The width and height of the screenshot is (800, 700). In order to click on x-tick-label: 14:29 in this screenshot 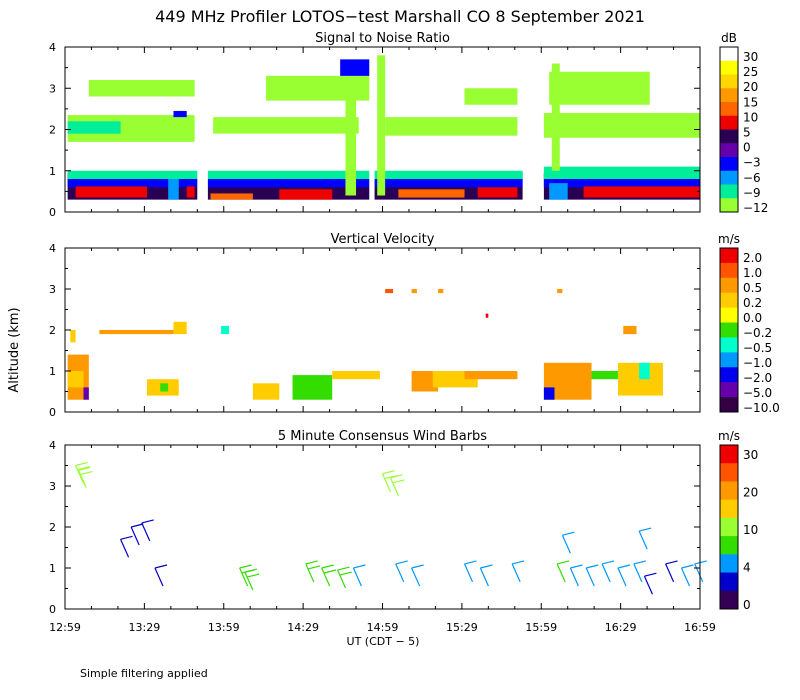, I will do `click(303, 627)`.